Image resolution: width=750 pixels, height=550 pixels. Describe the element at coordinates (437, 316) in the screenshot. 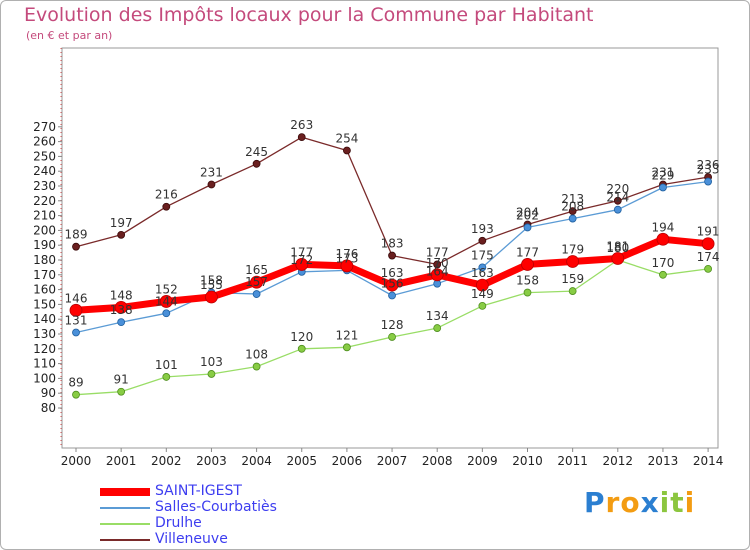

I see `data-label-drulhe: 134` at that location.